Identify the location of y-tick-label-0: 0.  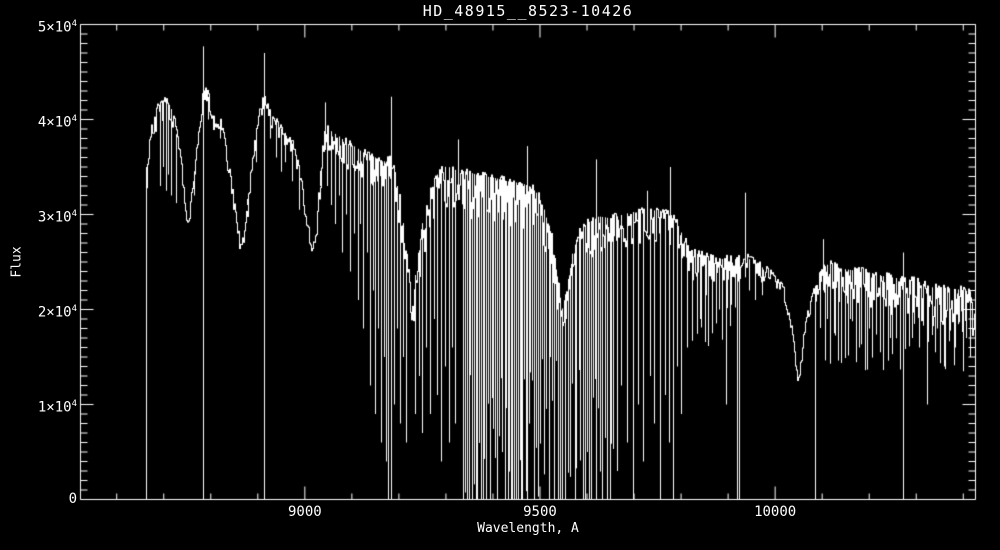
(72, 498).